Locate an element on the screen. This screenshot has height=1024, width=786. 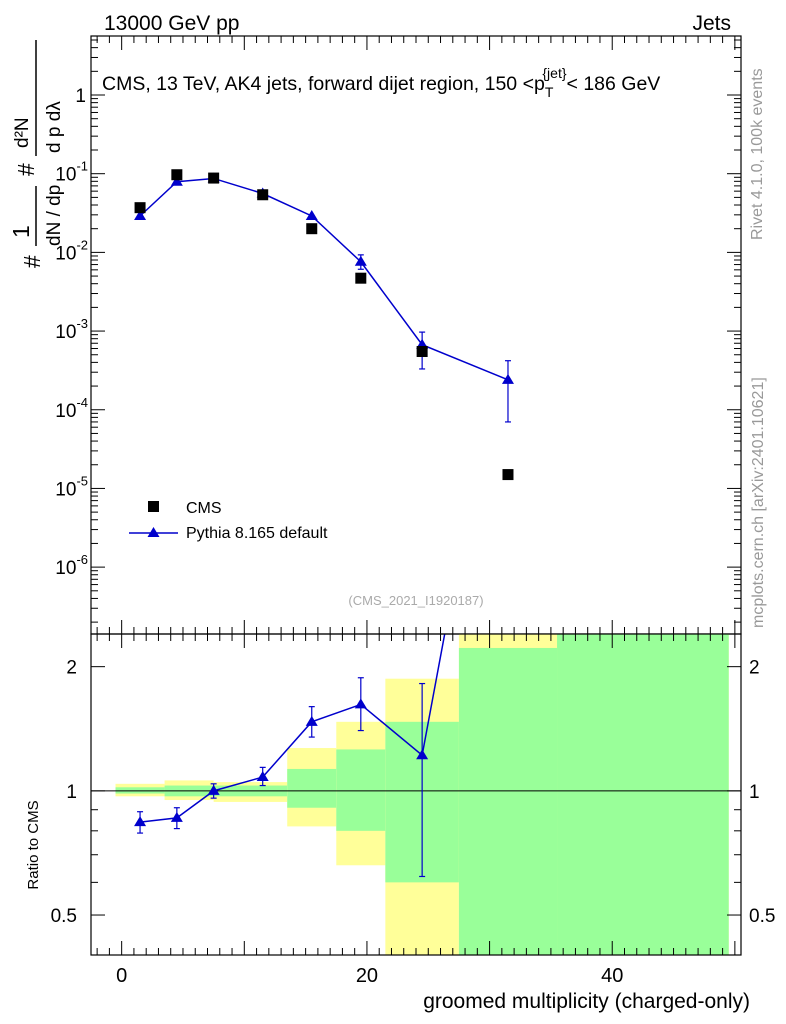
x-tick-label: 40 is located at coordinates (612, 976).